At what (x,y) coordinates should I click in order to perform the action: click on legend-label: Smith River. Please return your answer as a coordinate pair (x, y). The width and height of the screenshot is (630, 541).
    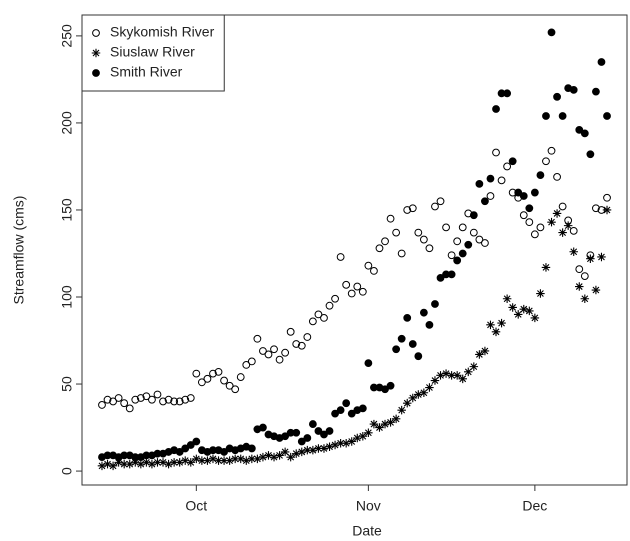
    Looking at the image, I should click on (146, 72).